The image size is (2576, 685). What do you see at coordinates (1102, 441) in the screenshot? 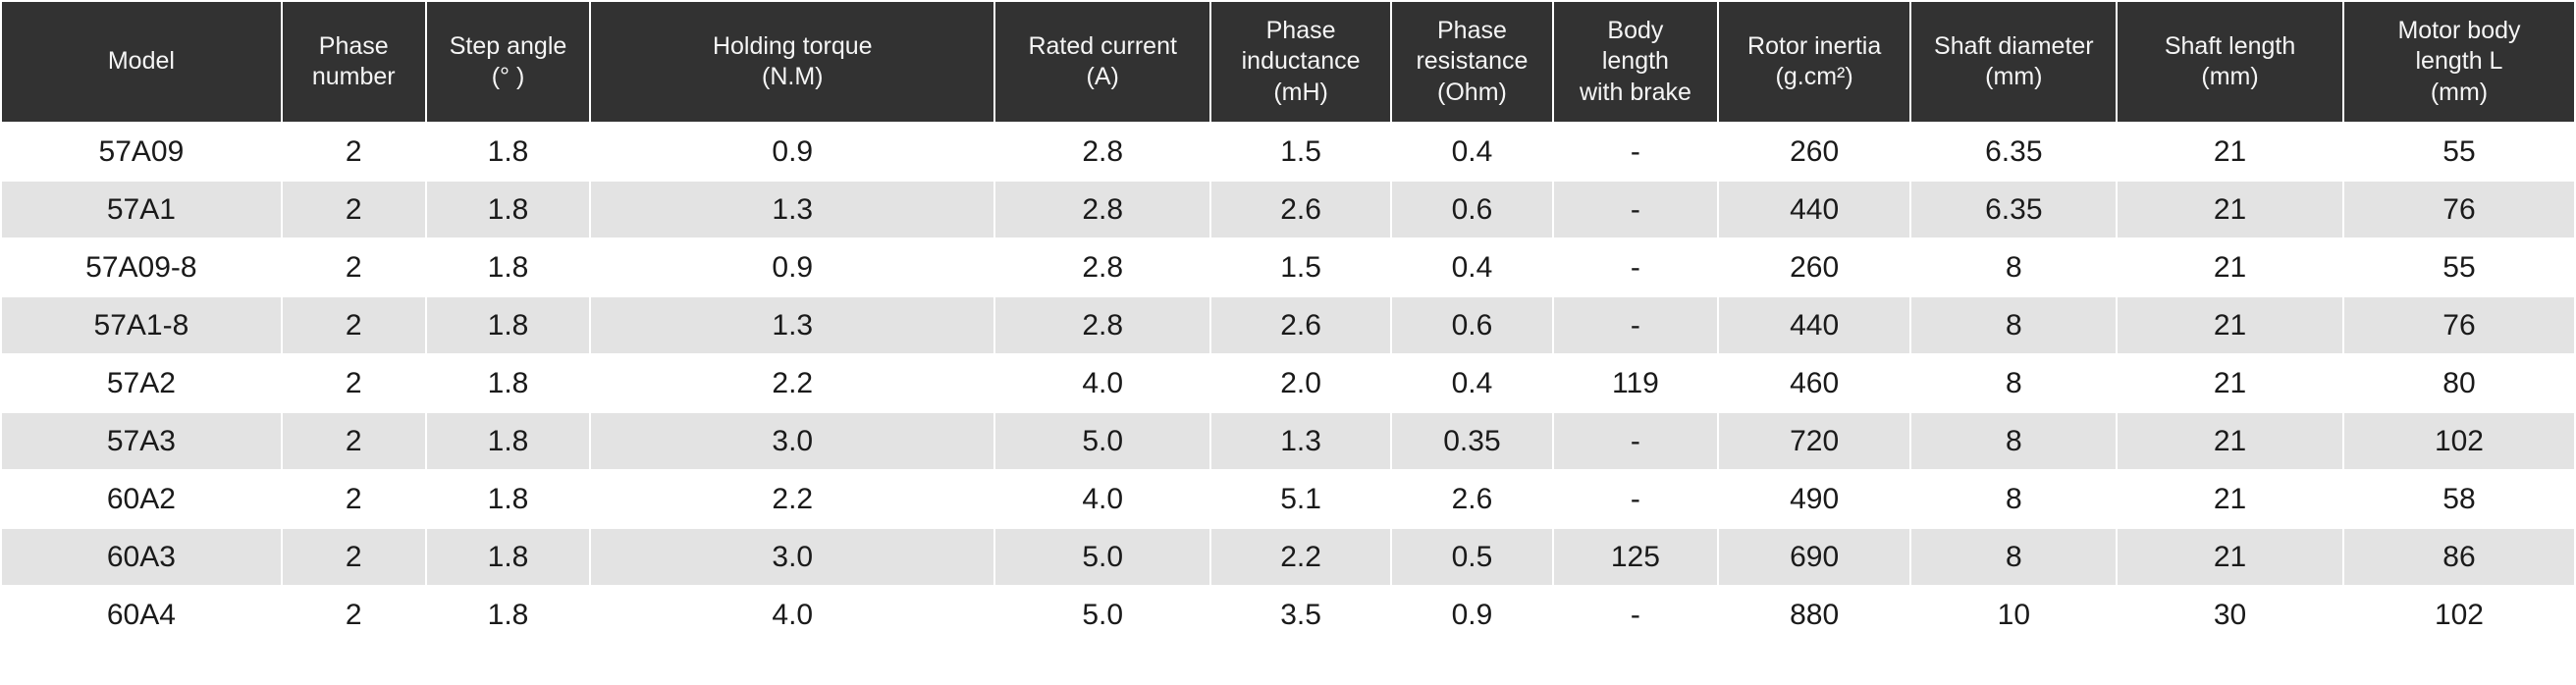
I see `table-cell: 5.0` at bounding box center [1102, 441].